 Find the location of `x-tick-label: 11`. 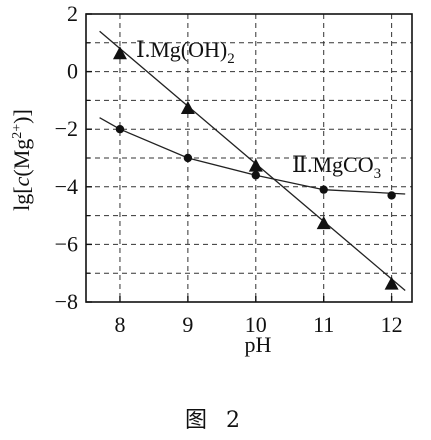

x-tick-label: 11 is located at coordinates (323, 324).